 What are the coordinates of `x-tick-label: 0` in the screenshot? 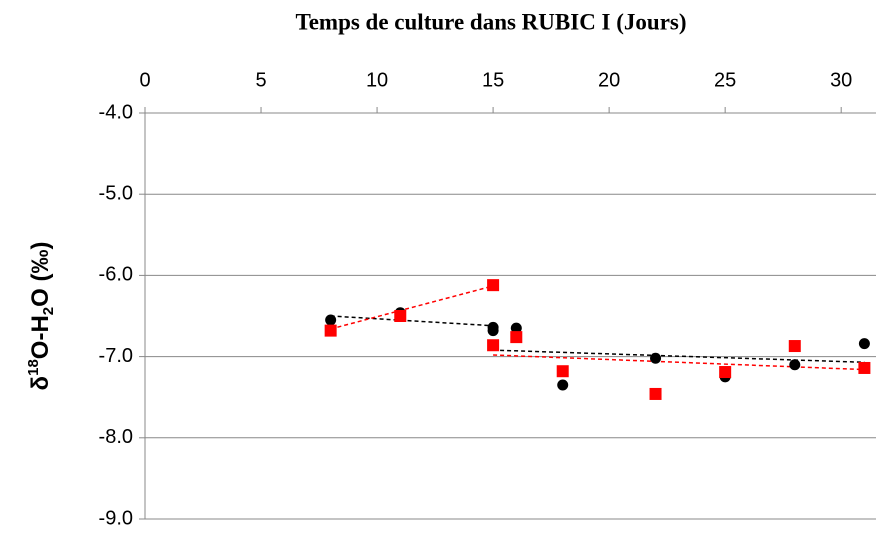 It's located at (144, 80).